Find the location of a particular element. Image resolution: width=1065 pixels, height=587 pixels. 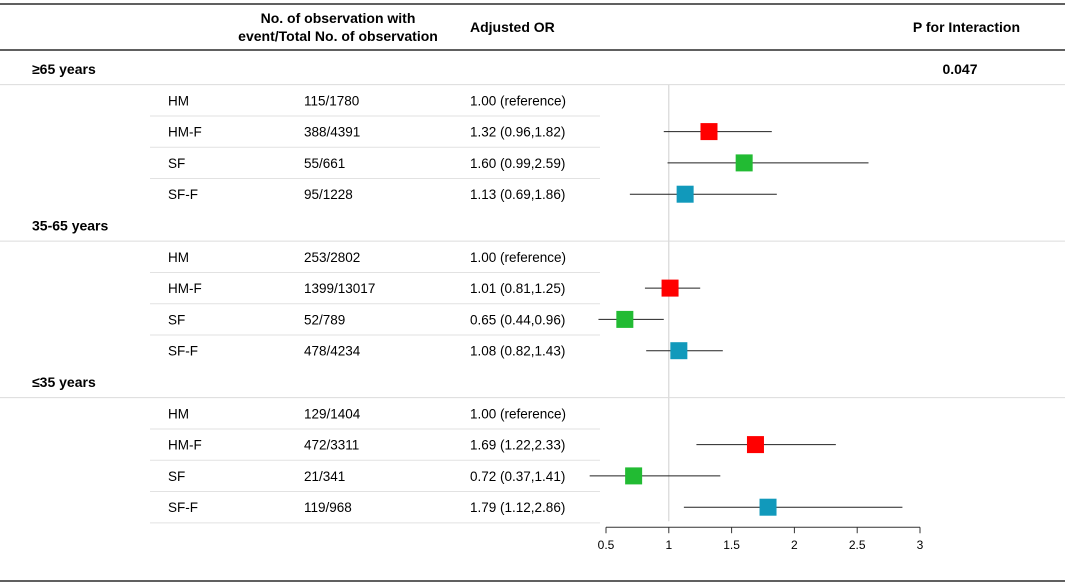

header-p-interaction: P for Interaction is located at coordinates (966, 27).